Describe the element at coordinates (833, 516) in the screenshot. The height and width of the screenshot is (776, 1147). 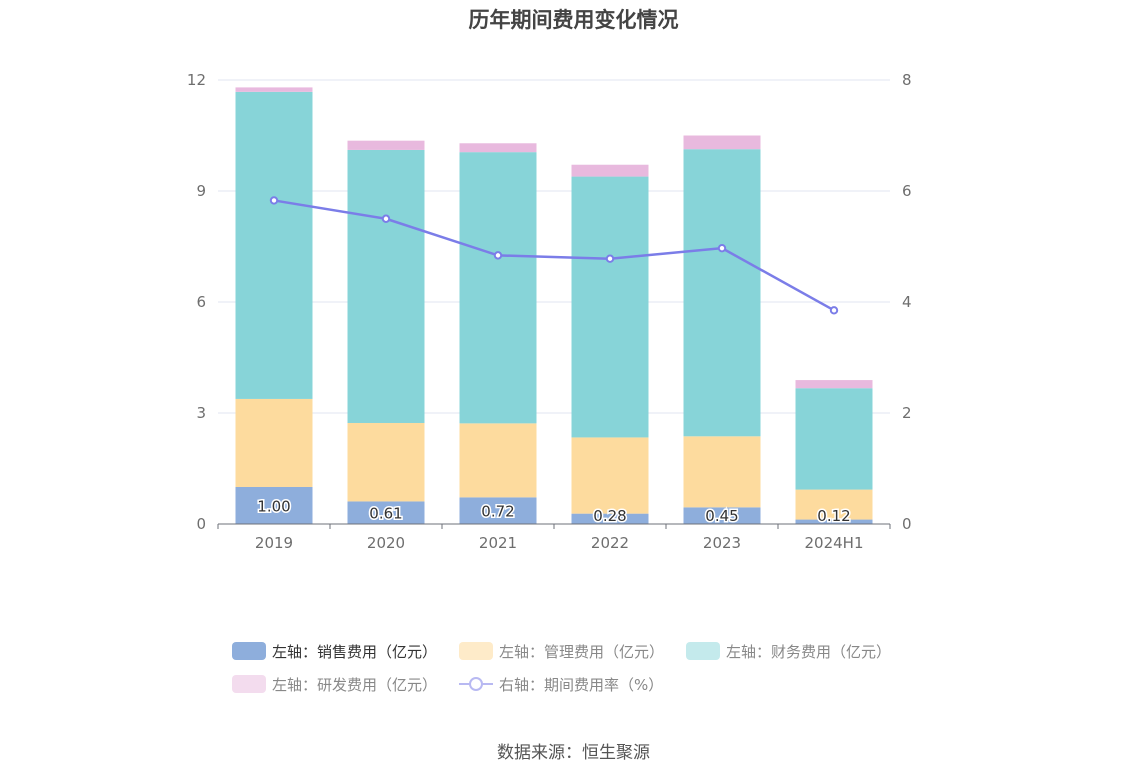
I see `data-label: 0.12` at that location.